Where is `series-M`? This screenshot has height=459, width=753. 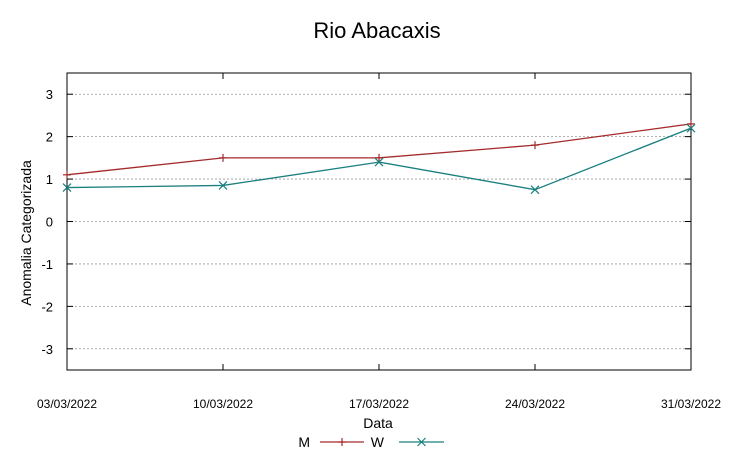 series-M is located at coordinates (379, 149).